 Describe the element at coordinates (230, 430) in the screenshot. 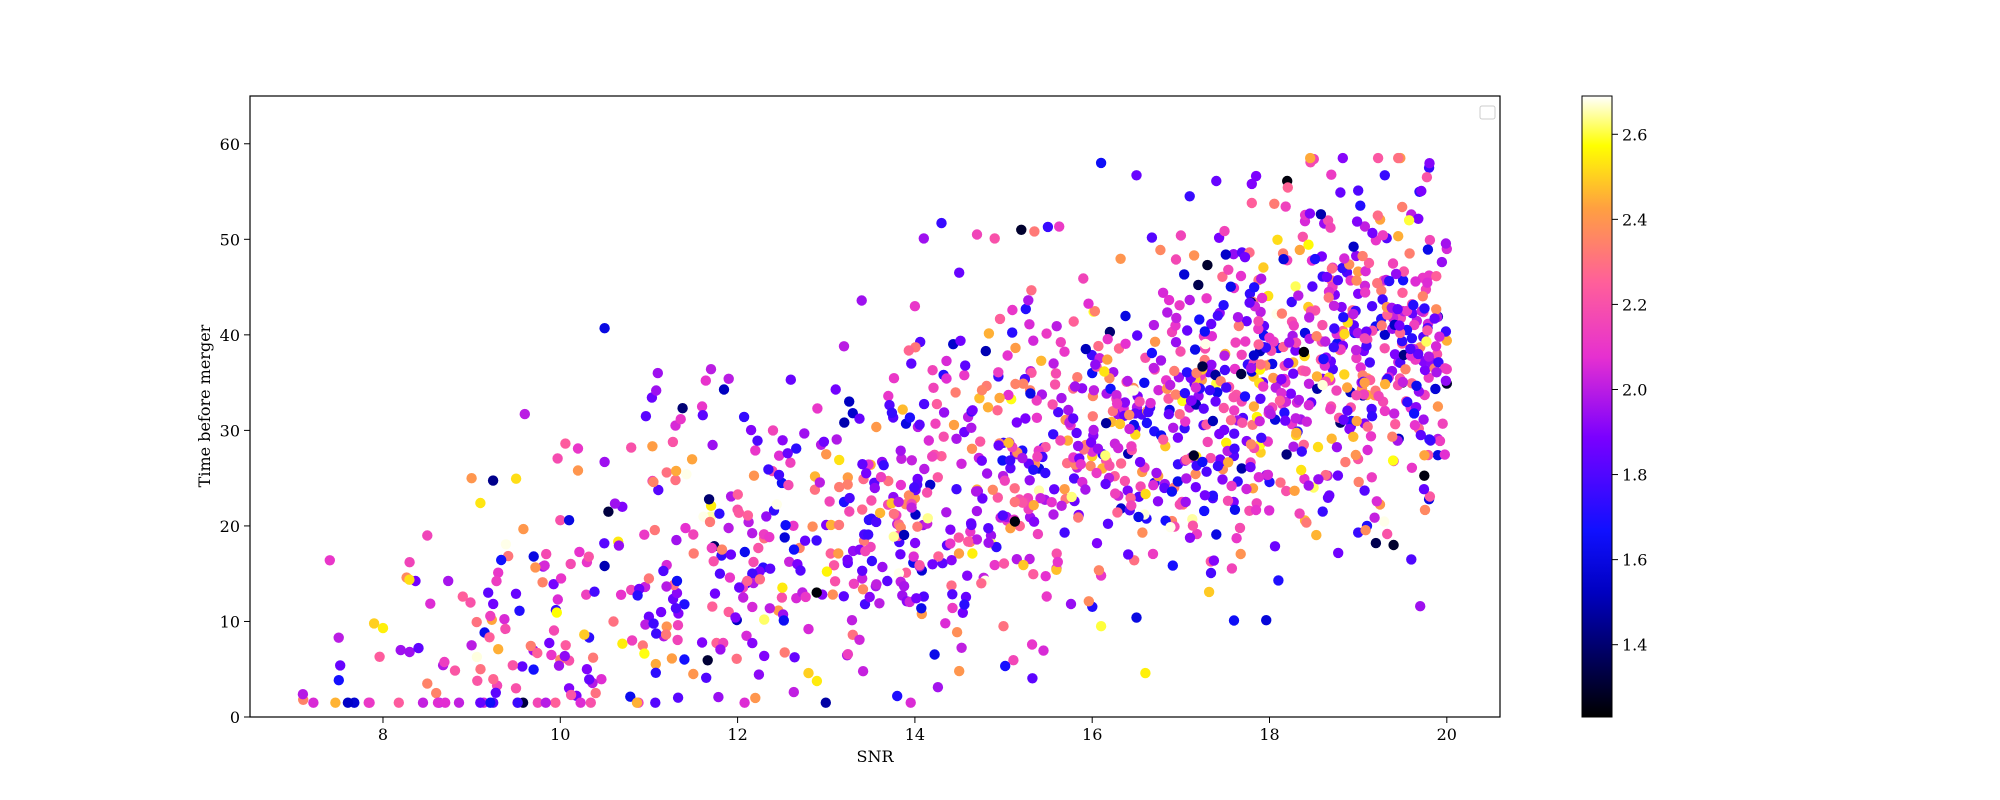

I see `y-tick-label: 30` at that location.